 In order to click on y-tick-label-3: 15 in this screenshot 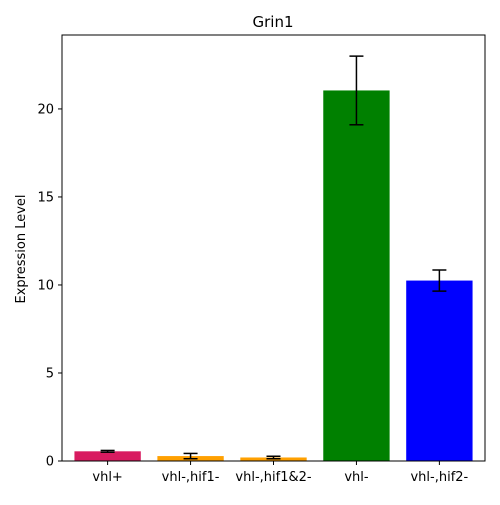, I will do `click(45, 197)`.